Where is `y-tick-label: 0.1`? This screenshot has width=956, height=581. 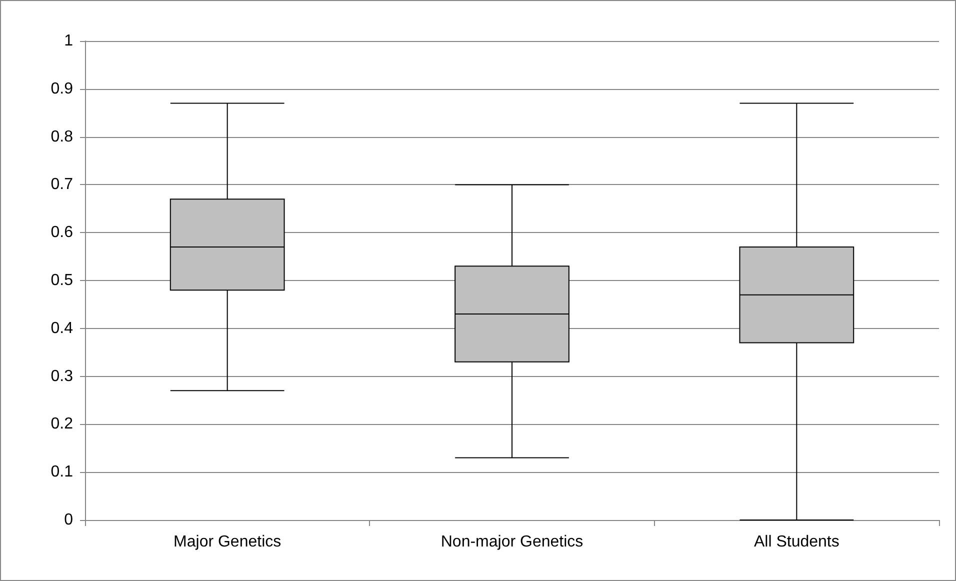 y-tick-label: 0.1 is located at coordinates (62, 472).